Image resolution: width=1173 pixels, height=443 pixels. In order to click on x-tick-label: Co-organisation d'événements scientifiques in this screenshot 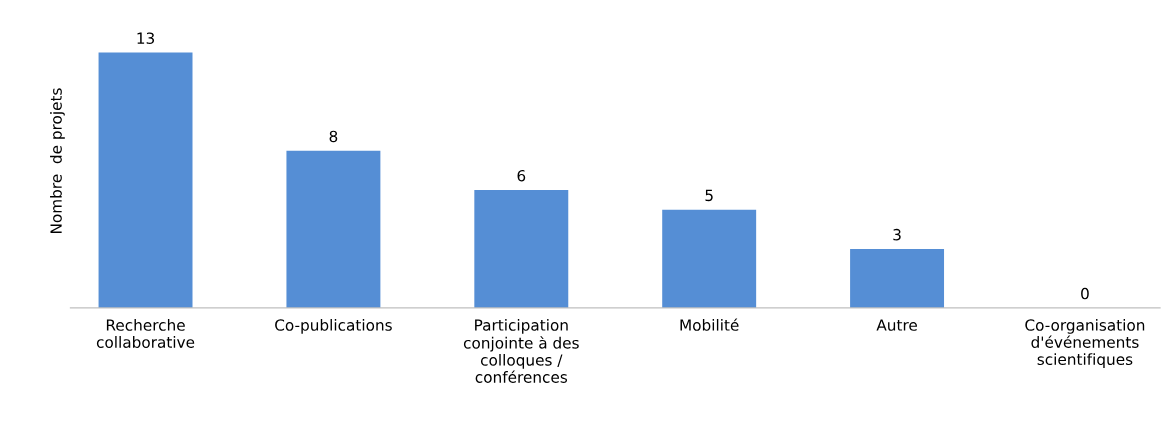, I will do `click(1085, 343)`.